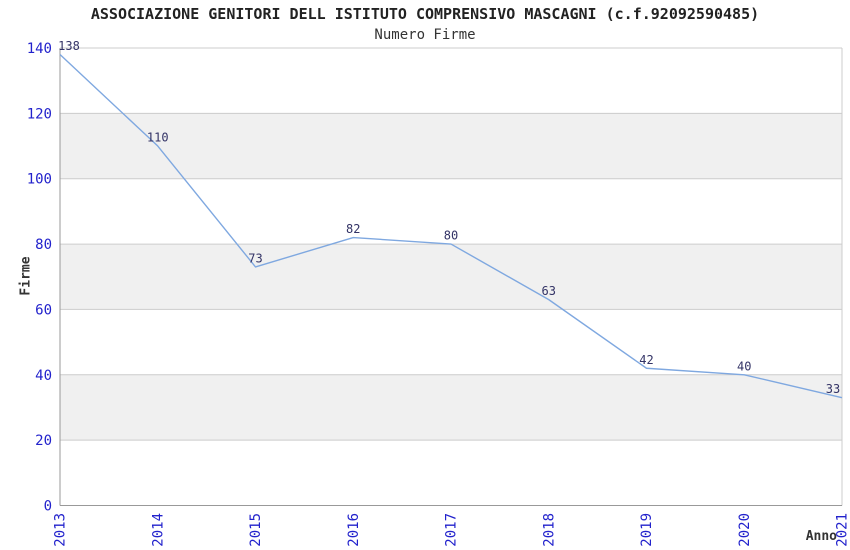  I want to click on y-tick-label: 80, so click(43, 245).